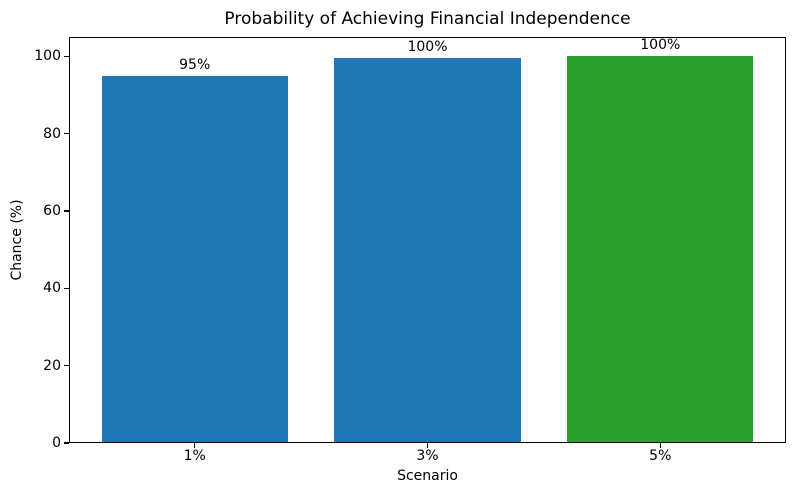 The image size is (800, 500). What do you see at coordinates (195, 64) in the screenshot?
I see `bar-value-label: 95%` at bounding box center [195, 64].